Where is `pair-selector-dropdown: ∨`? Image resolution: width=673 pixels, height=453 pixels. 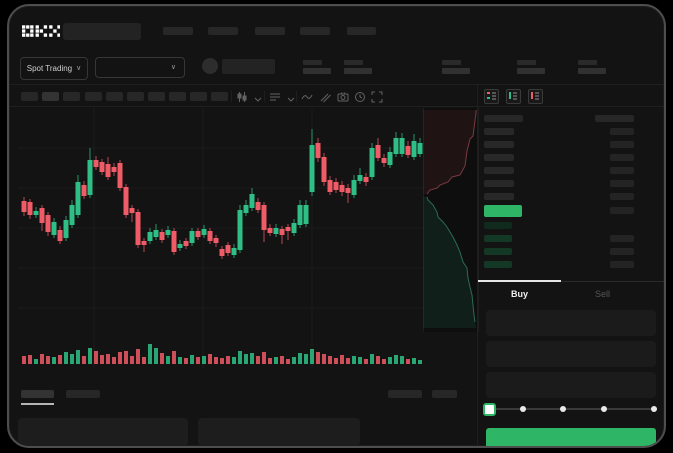
pair-selector-dropdown: ∨ is located at coordinates (140, 67).